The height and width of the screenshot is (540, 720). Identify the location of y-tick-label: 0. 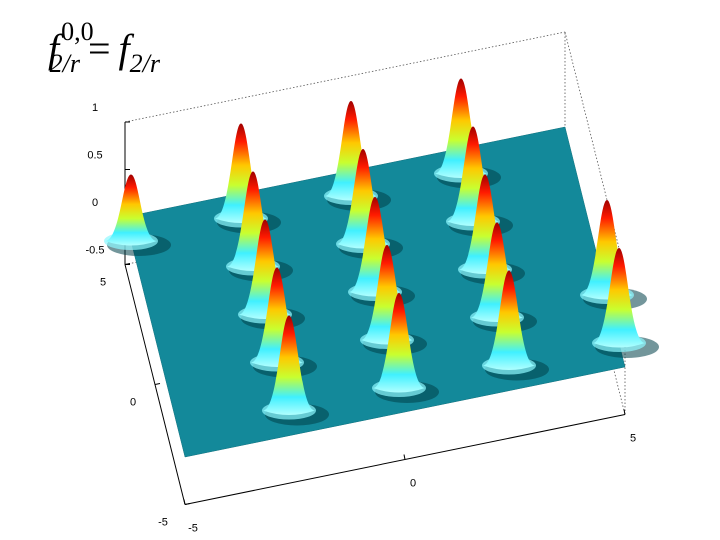
(133, 402).